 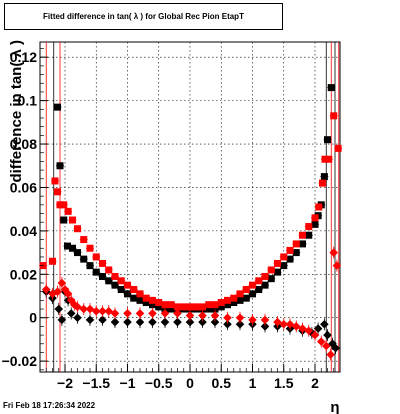 I want to click on x-tick-label: 0, so click(x=190, y=383).